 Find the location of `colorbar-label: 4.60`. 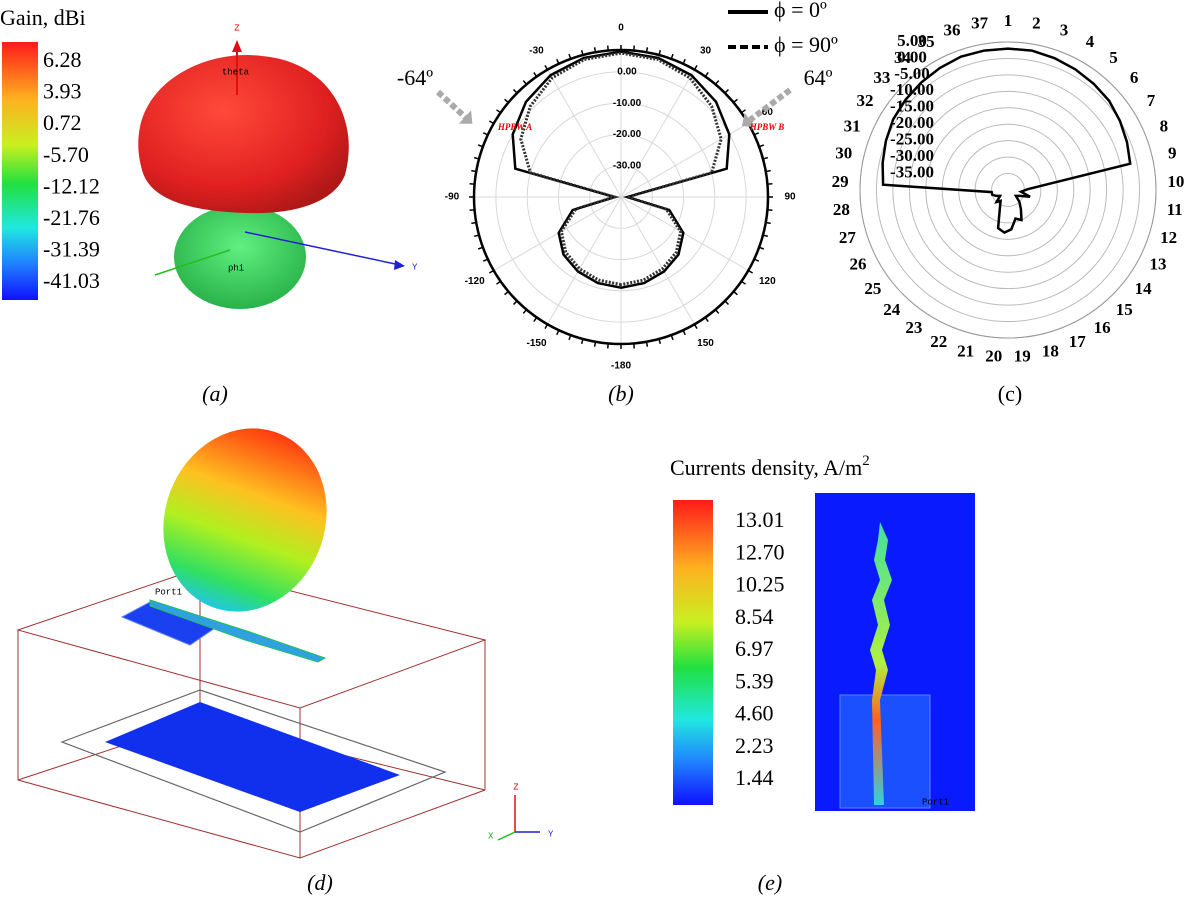

colorbar-label: 4.60 is located at coordinates (754, 713).